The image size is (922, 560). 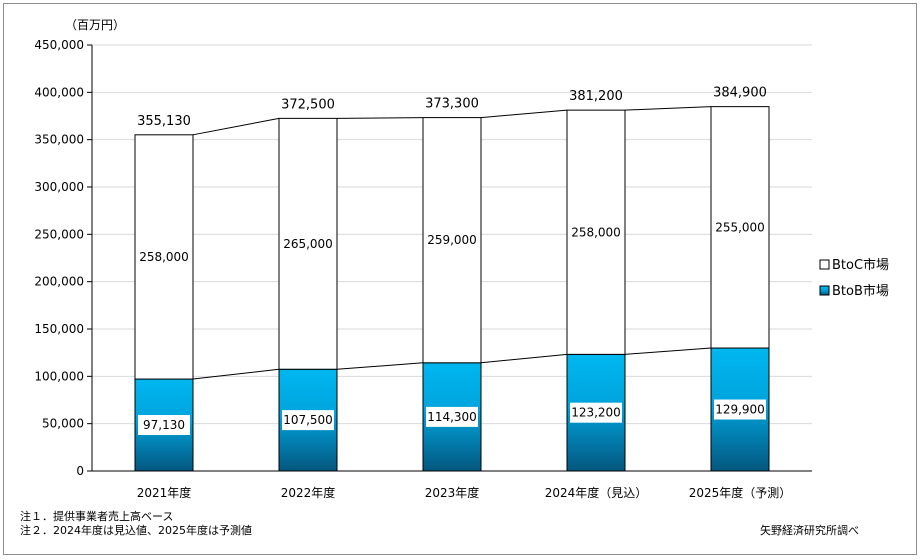 What do you see at coordinates (854, 278) in the screenshot?
I see `legend: BtoC市場 BtoB市場` at bounding box center [854, 278].